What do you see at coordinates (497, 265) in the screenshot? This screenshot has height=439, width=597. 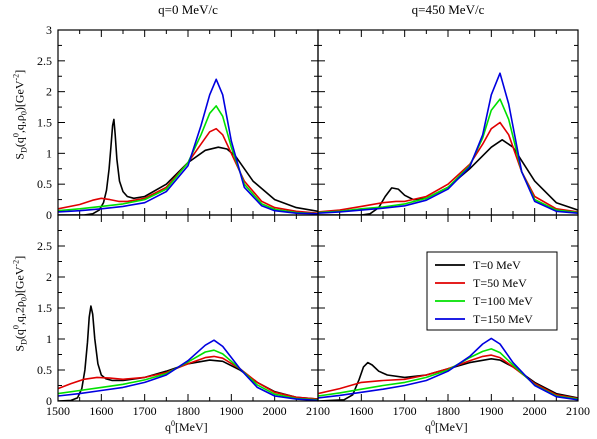 I see `legend-label: T=0 MeV` at bounding box center [497, 265].